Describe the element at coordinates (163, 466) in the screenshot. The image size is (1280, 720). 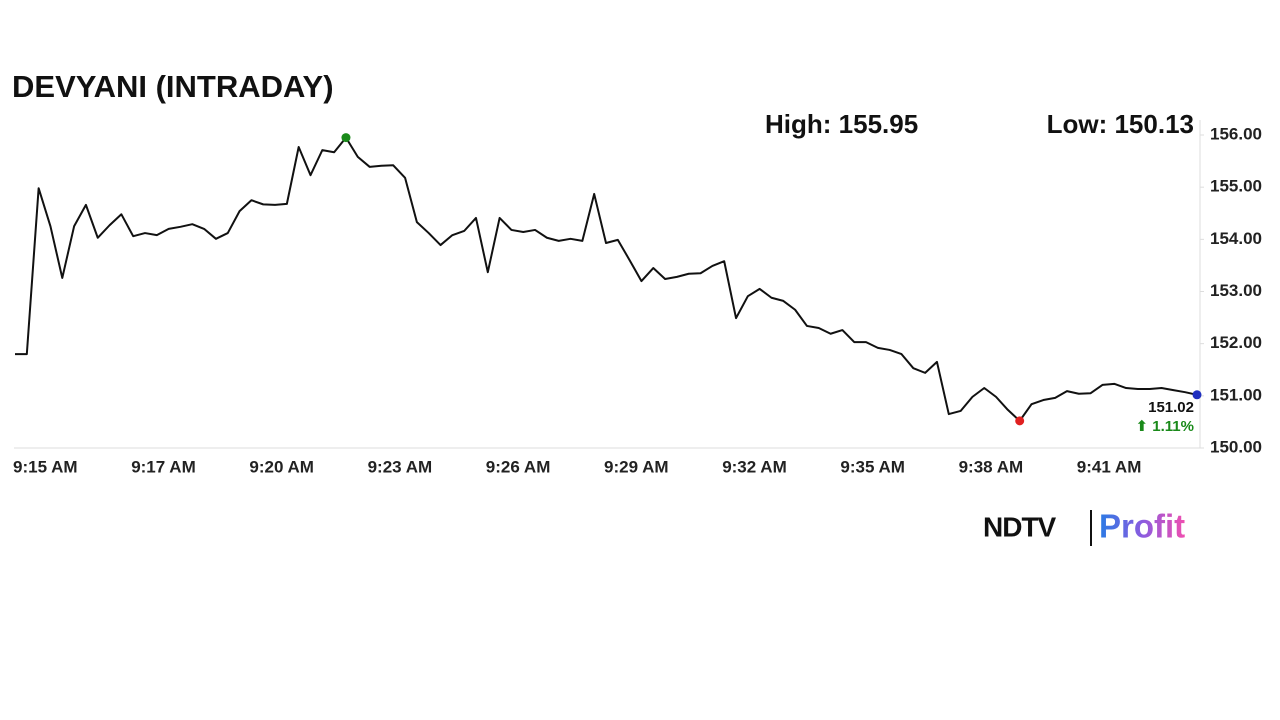
I see `x-tick-label: 9:17 AM` at that location.